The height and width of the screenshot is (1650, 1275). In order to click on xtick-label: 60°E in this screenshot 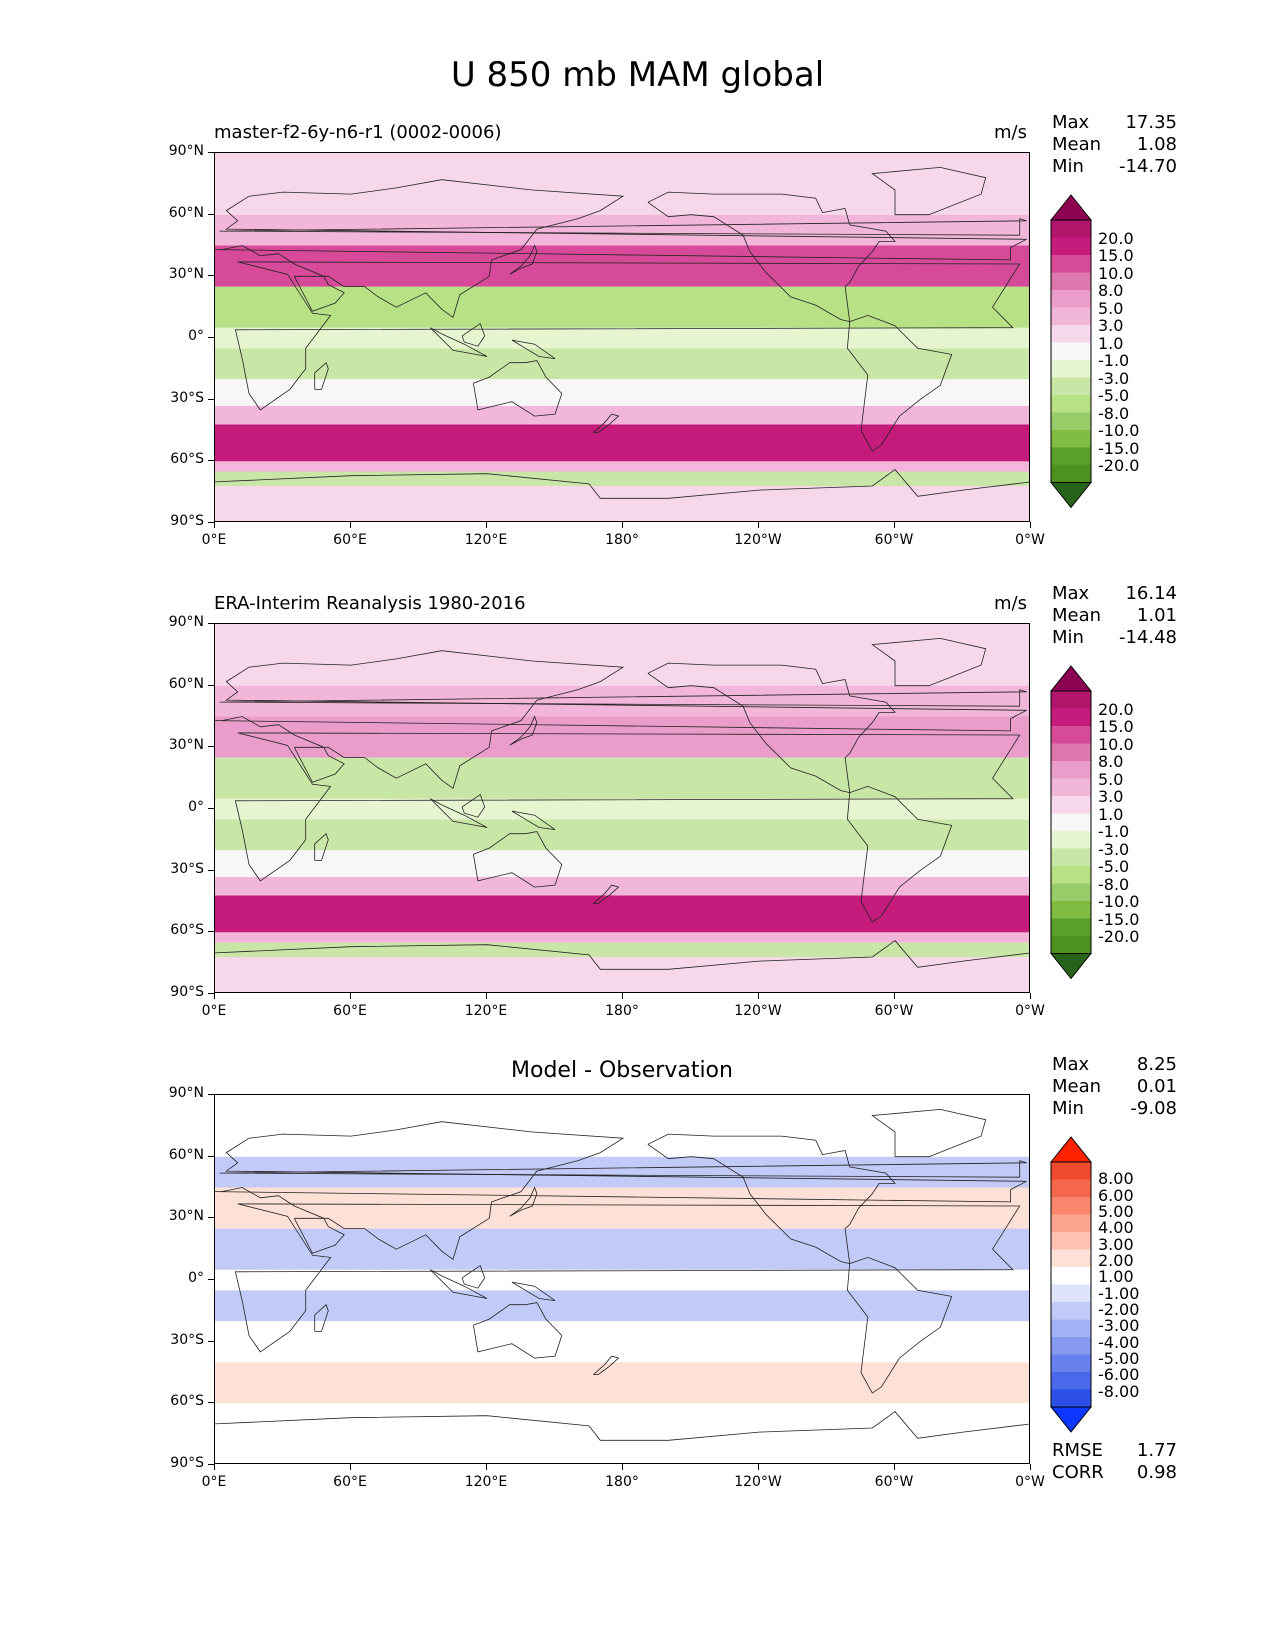, I will do `click(350, 540)`.